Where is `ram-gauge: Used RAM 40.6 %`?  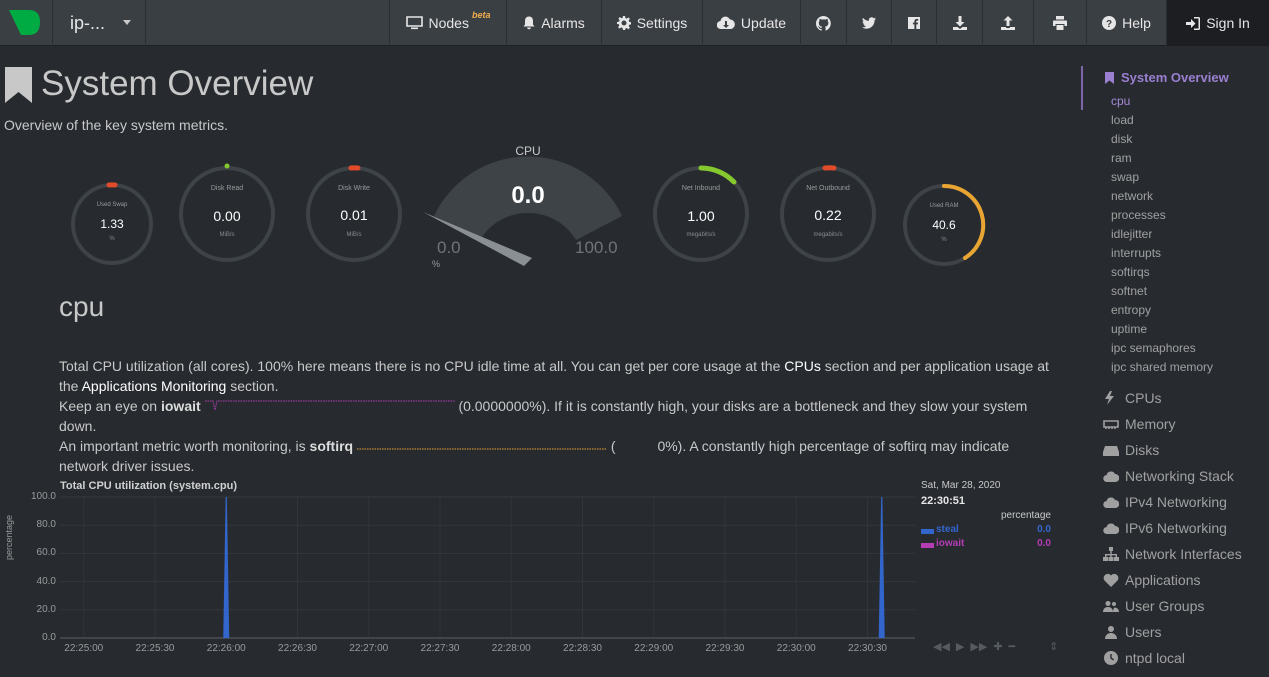
ram-gauge: Used RAM 40.6 % is located at coordinates (944, 225).